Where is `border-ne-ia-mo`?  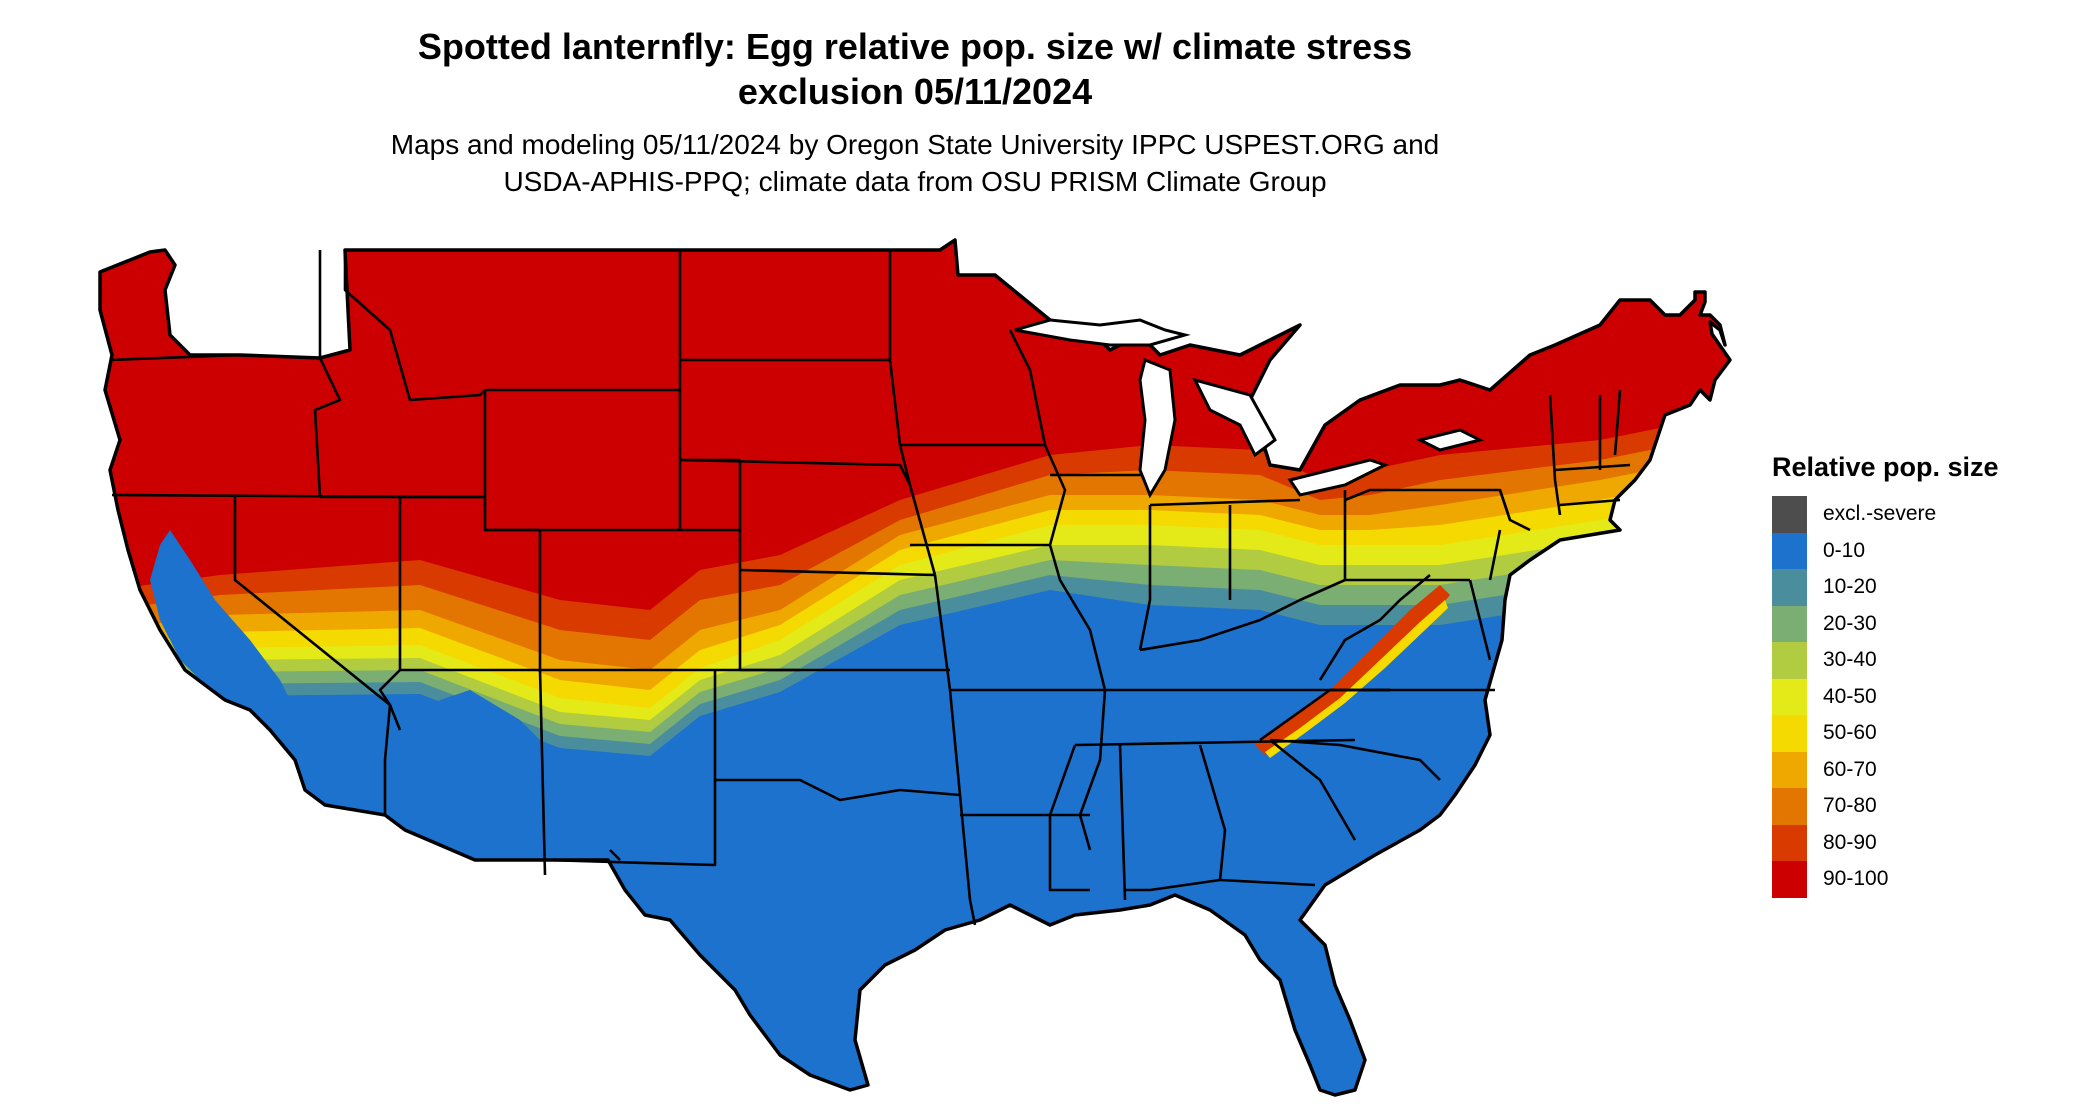 border-ne-ia-mo is located at coordinates (922, 530).